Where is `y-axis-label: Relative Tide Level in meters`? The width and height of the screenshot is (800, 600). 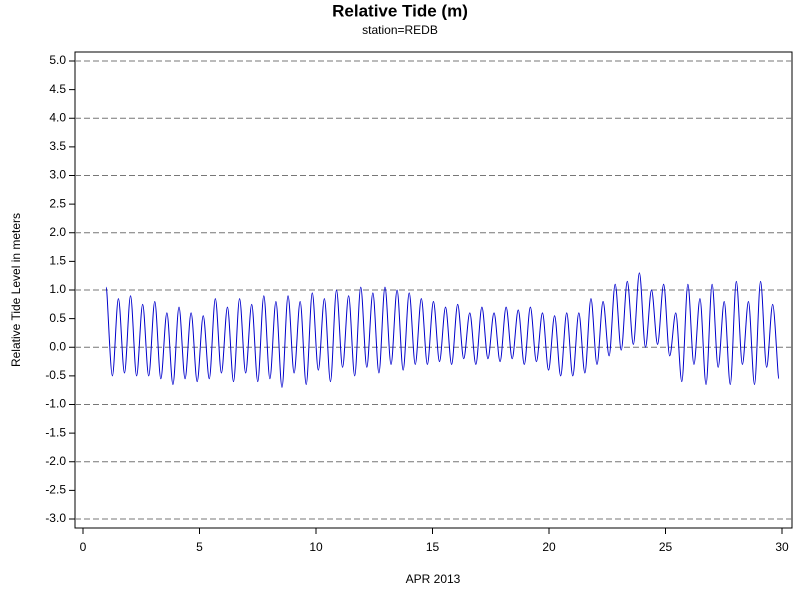 y-axis-label: Relative Tide Level in meters is located at coordinates (16, 290).